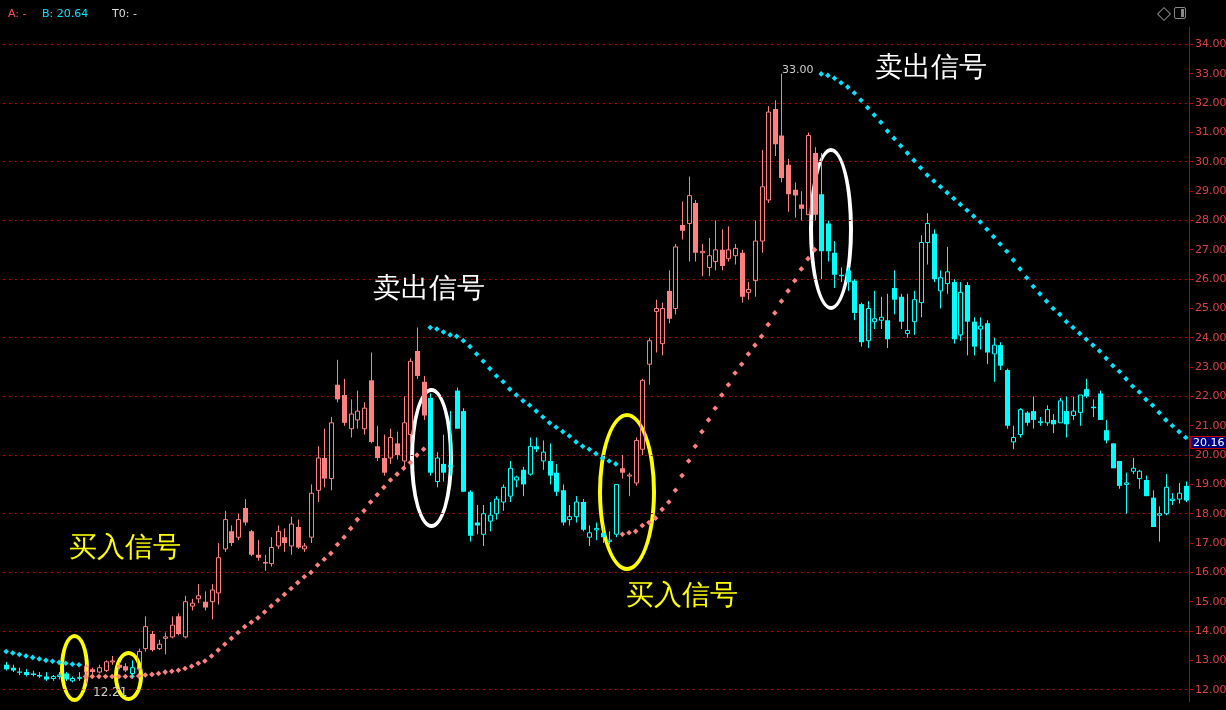 The height and width of the screenshot is (710, 1226). Describe the element at coordinates (1210, 572) in the screenshot. I see `y-tick-label: 16.00` at that location.